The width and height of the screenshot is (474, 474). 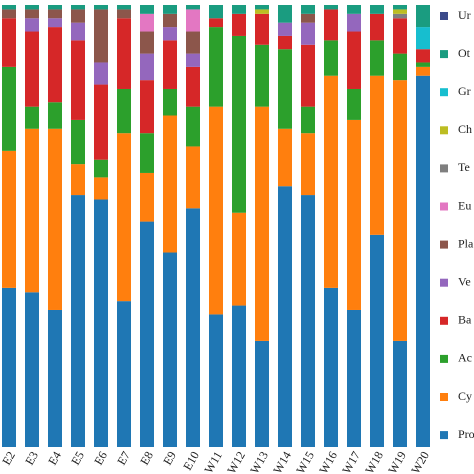 I want to click on legend-label: Cy, so click(x=465, y=396).